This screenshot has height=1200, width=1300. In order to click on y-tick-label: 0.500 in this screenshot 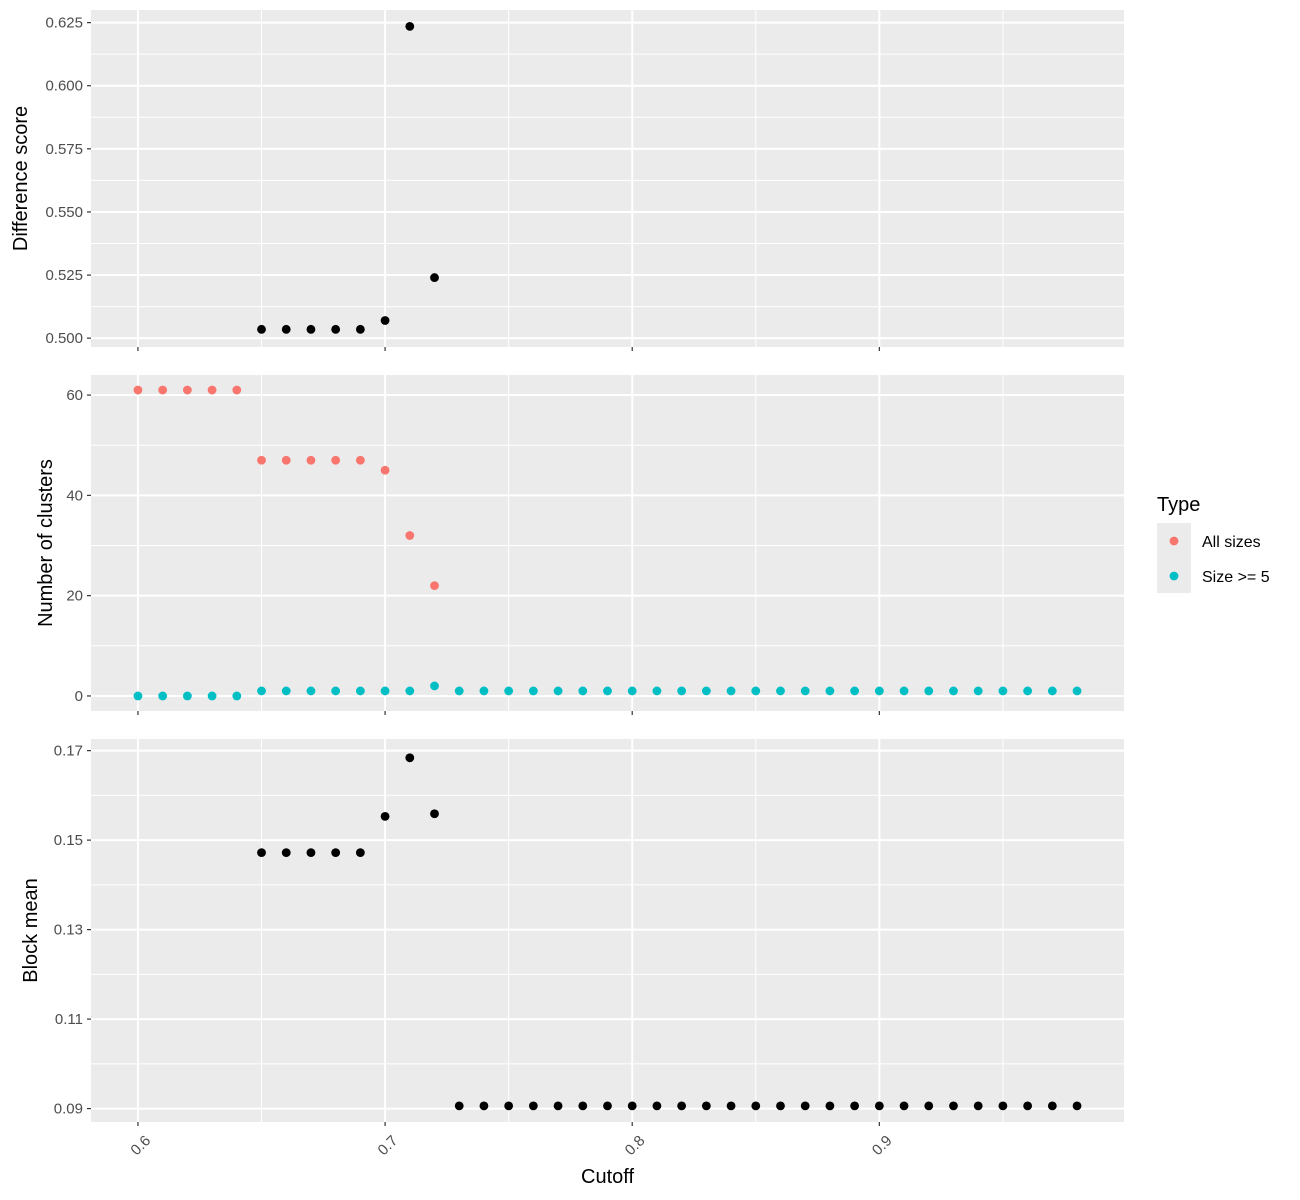, I will do `click(64, 338)`.